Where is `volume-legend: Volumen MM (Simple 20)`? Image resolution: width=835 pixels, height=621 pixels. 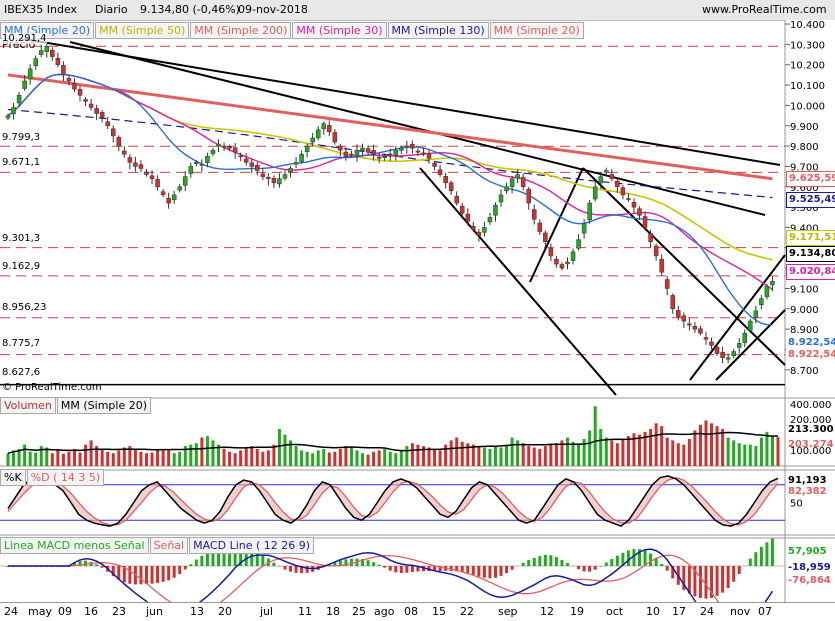 volume-legend: Volumen MM (Simple 20) is located at coordinates (76, 405).